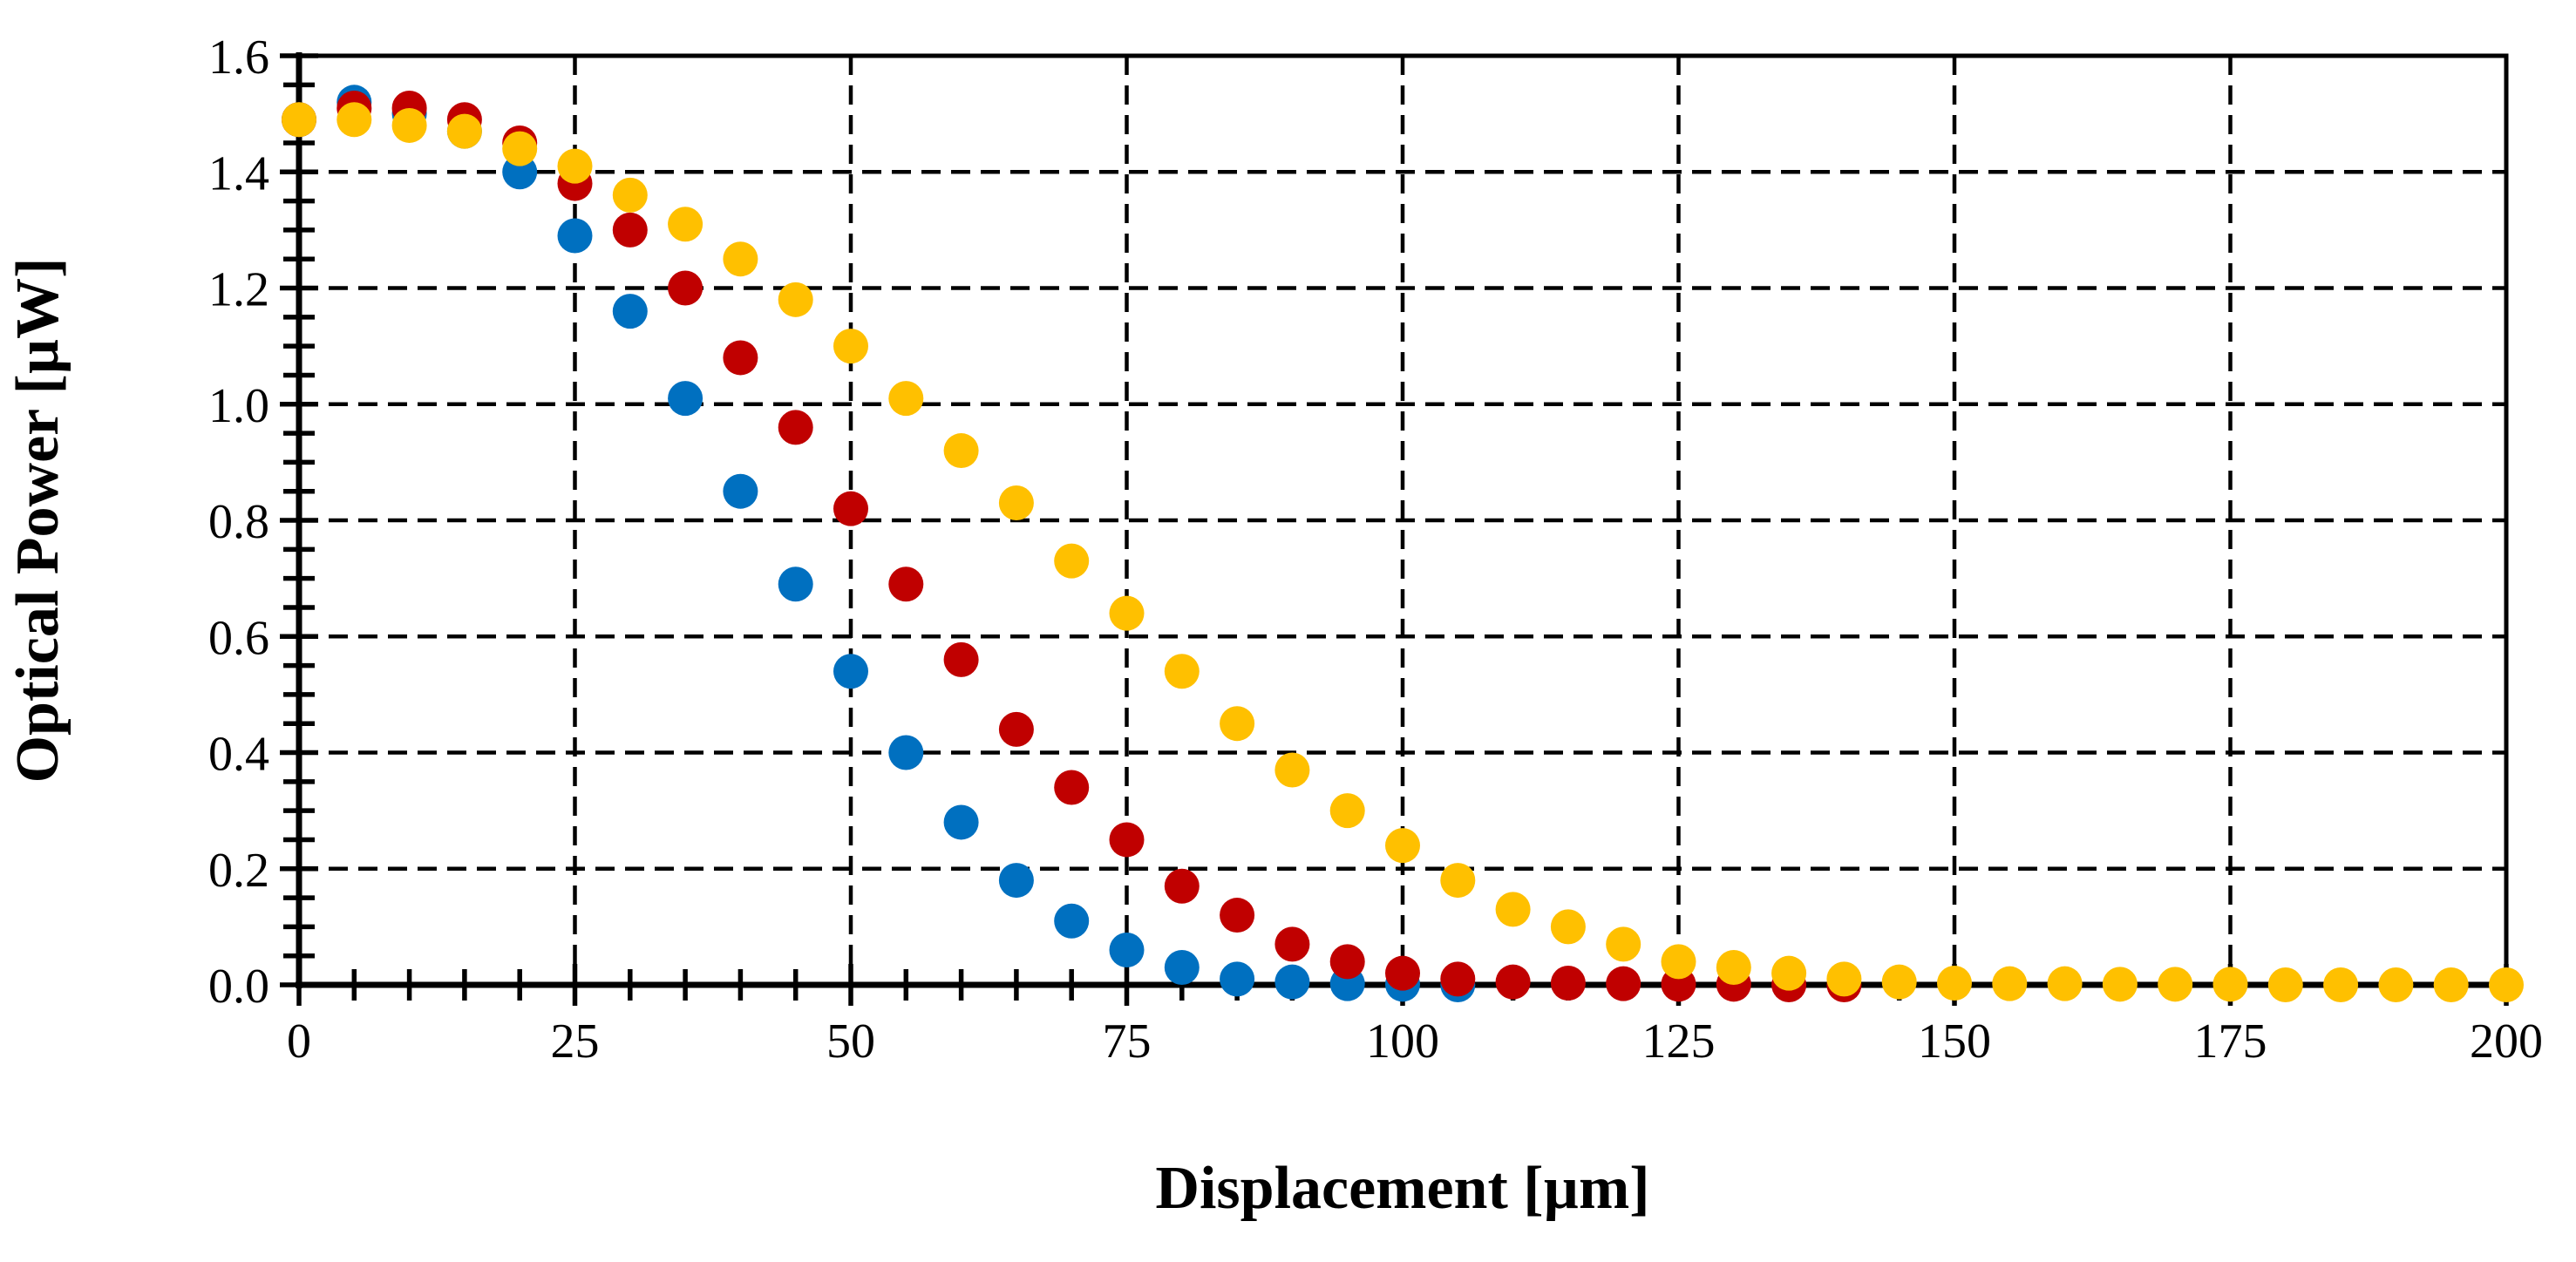 The image size is (2576, 1262). I want to click on y-tick-label: 0.6, so click(238, 638).